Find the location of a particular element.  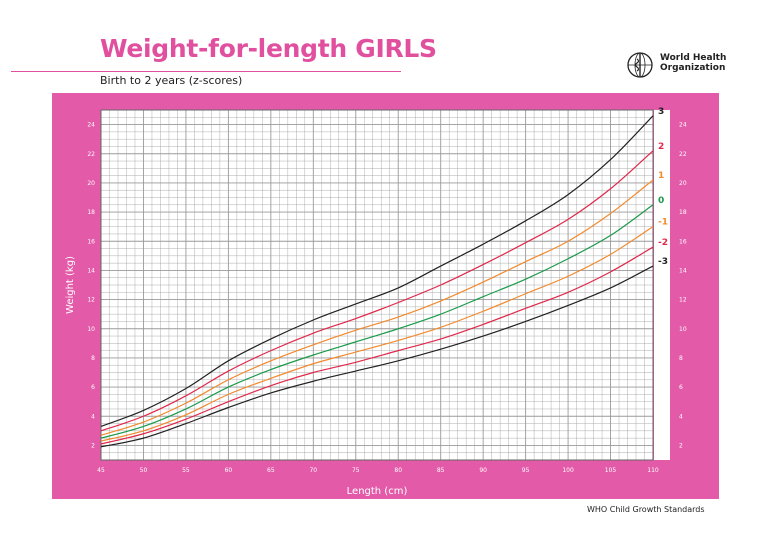

series-label-z0: 0 is located at coordinates (661, 201).